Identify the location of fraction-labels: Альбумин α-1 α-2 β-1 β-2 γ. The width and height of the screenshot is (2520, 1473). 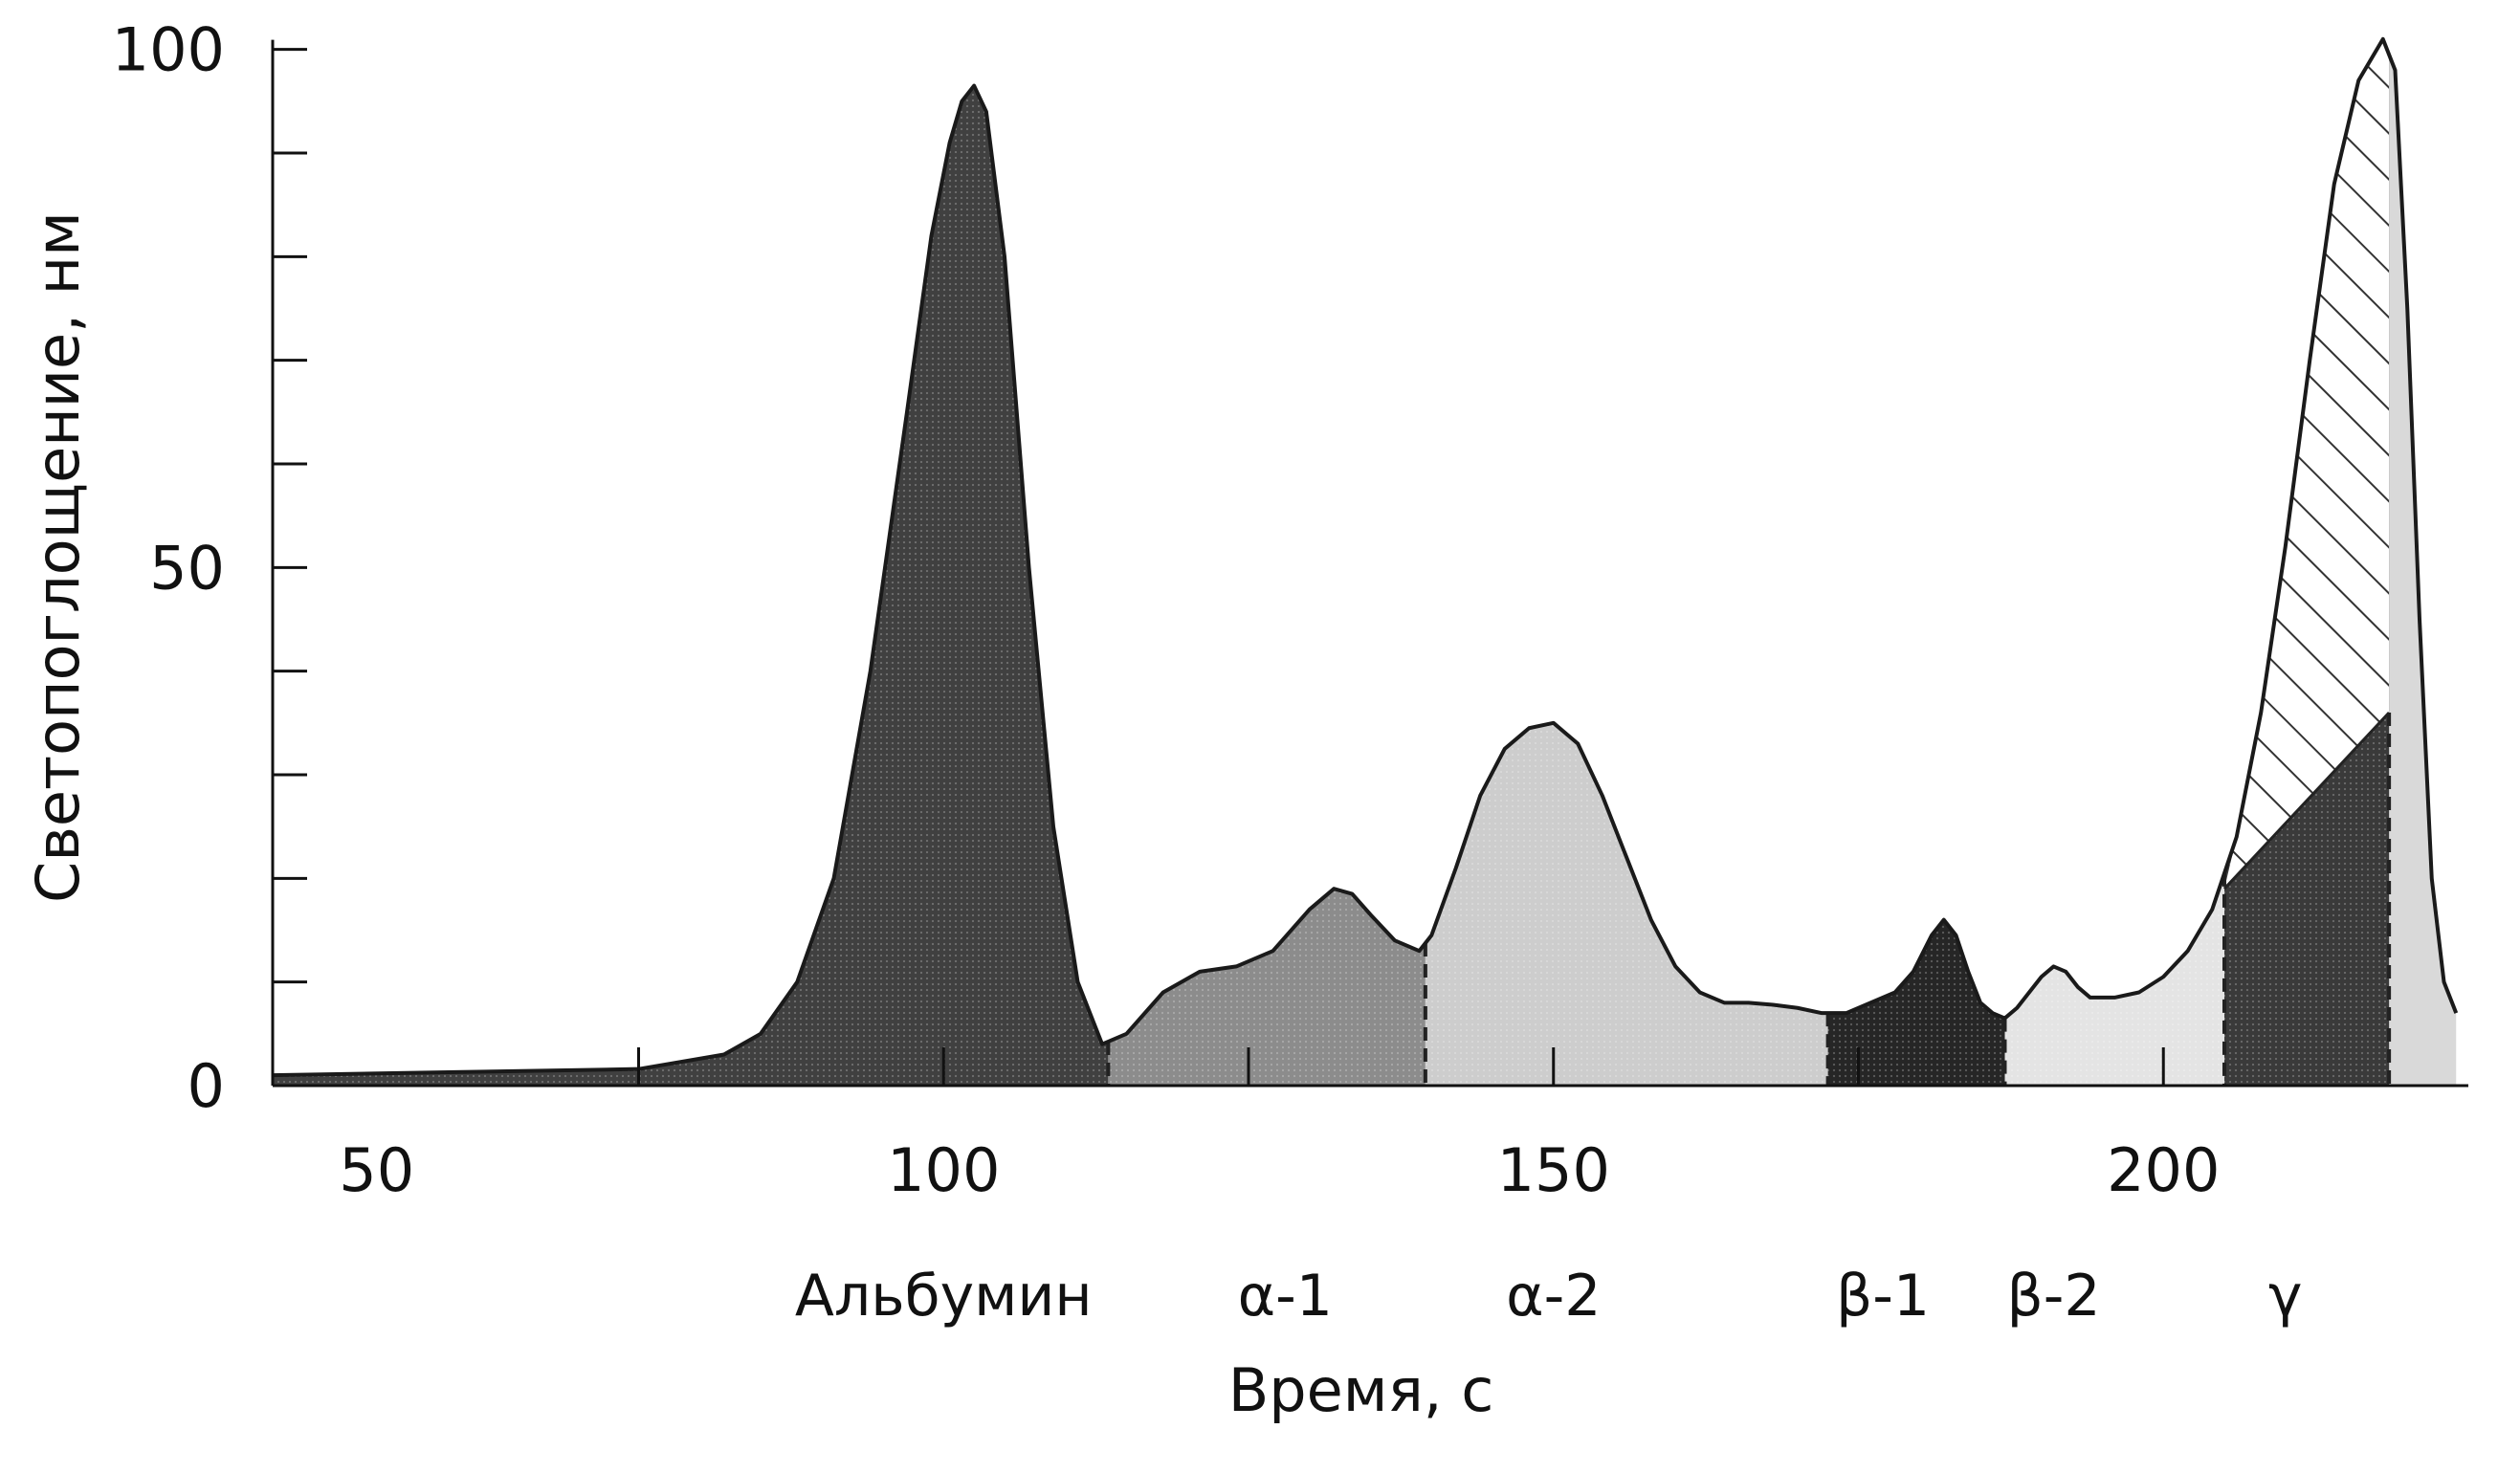
(1549, 1297).